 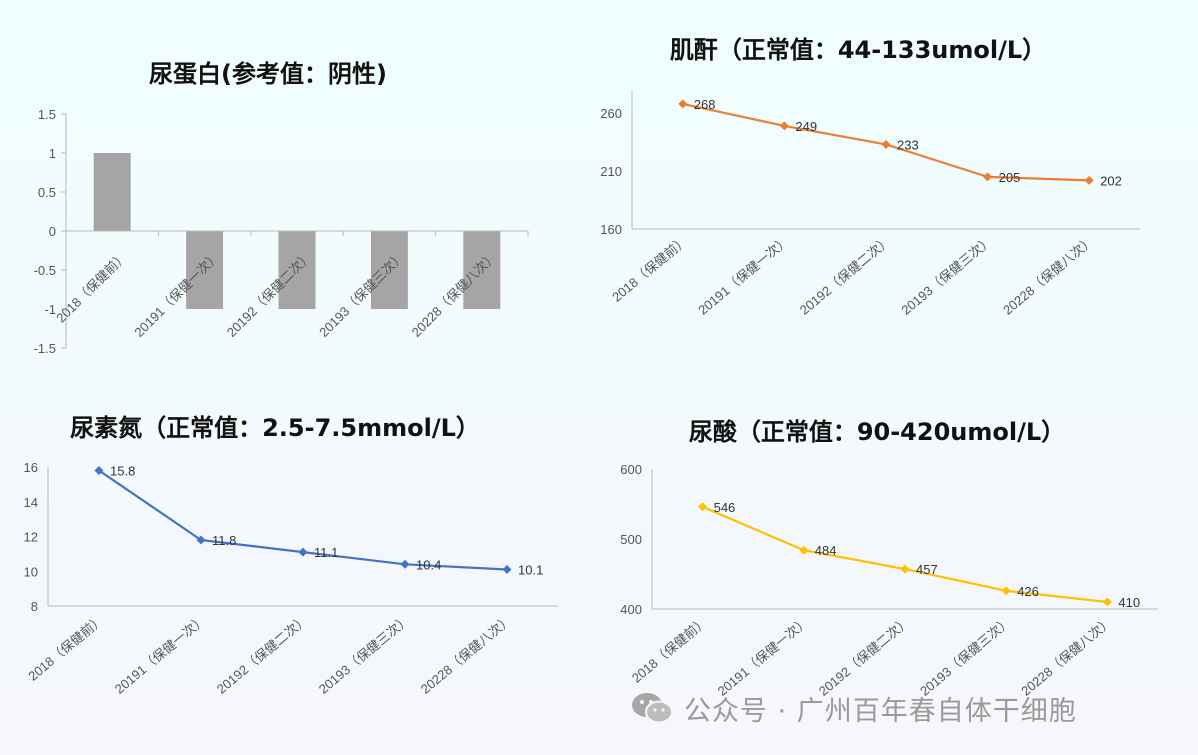 What do you see at coordinates (880, 711) in the screenshot?
I see `watermark-text: 公众号 · 广州百年春自体干细胞` at bounding box center [880, 711].